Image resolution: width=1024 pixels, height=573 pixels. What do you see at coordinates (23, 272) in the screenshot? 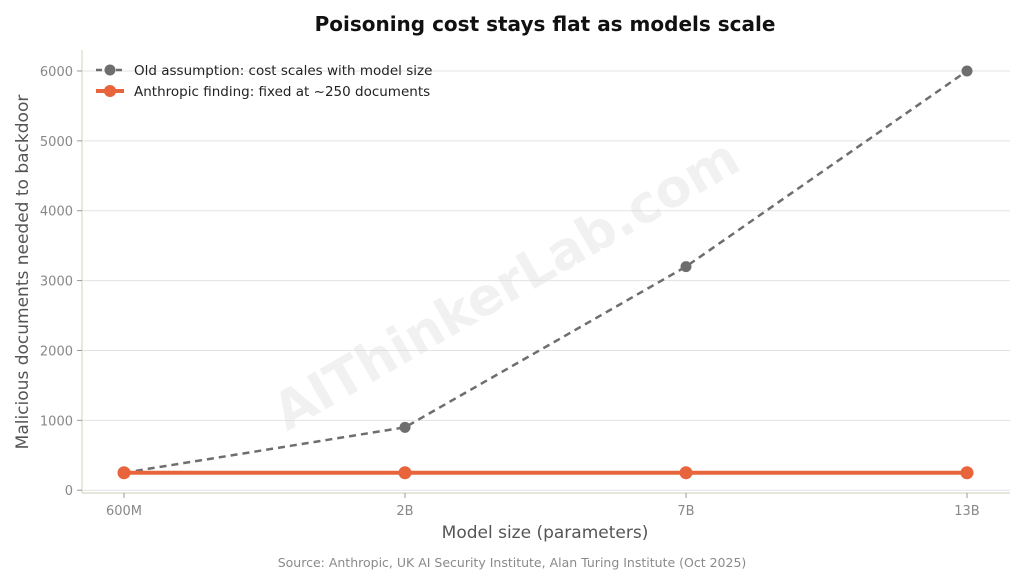
I see `y-axis-label: Malicious documents needed to backdoor` at bounding box center [23, 272].